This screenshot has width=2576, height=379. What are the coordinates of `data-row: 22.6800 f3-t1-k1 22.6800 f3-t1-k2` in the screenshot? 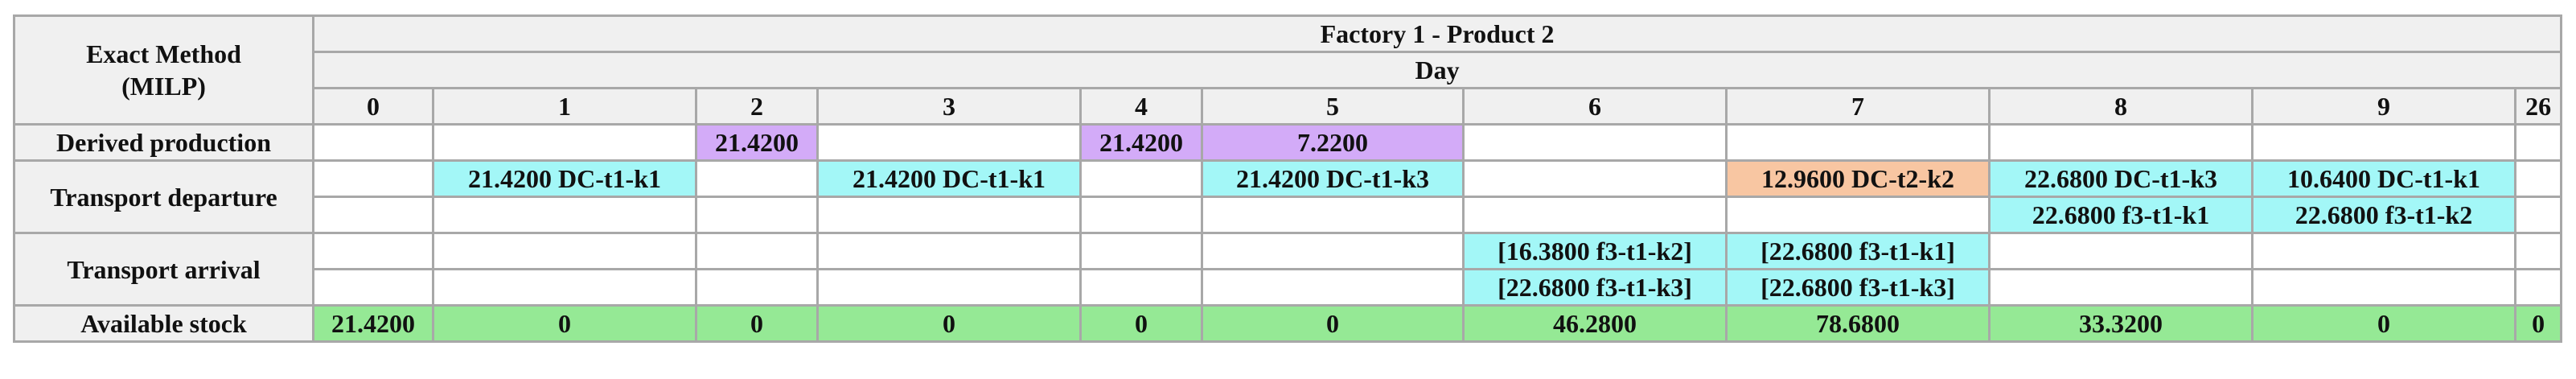 It's located at (1288, 215).